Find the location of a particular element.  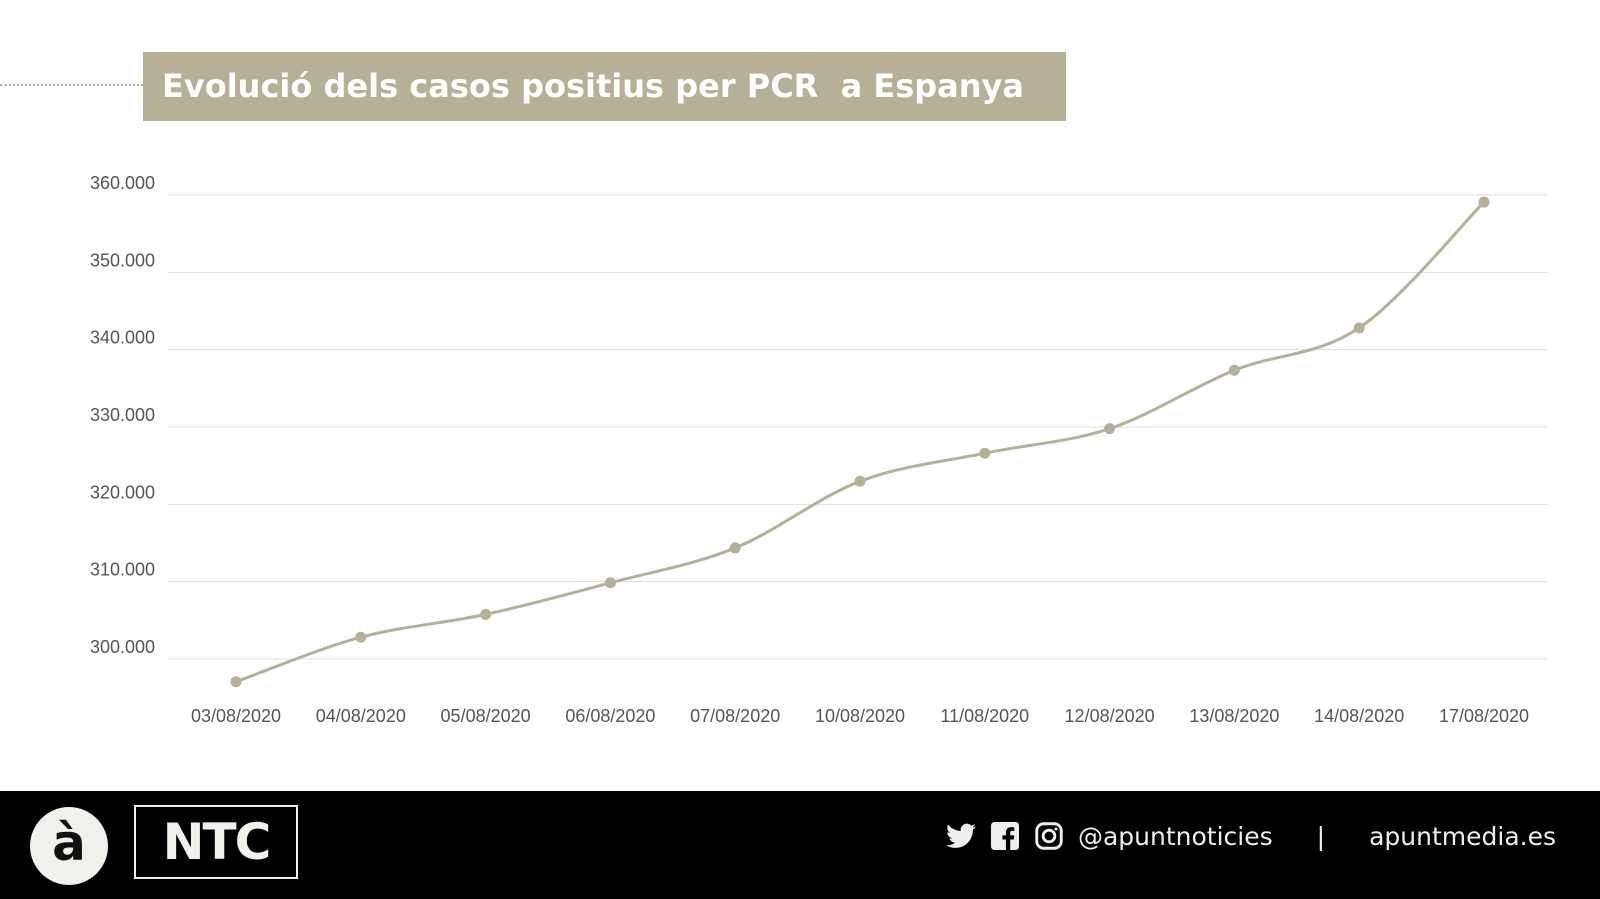

x-tick-label: 05/08/2020 is located at coordinates (486, 716).